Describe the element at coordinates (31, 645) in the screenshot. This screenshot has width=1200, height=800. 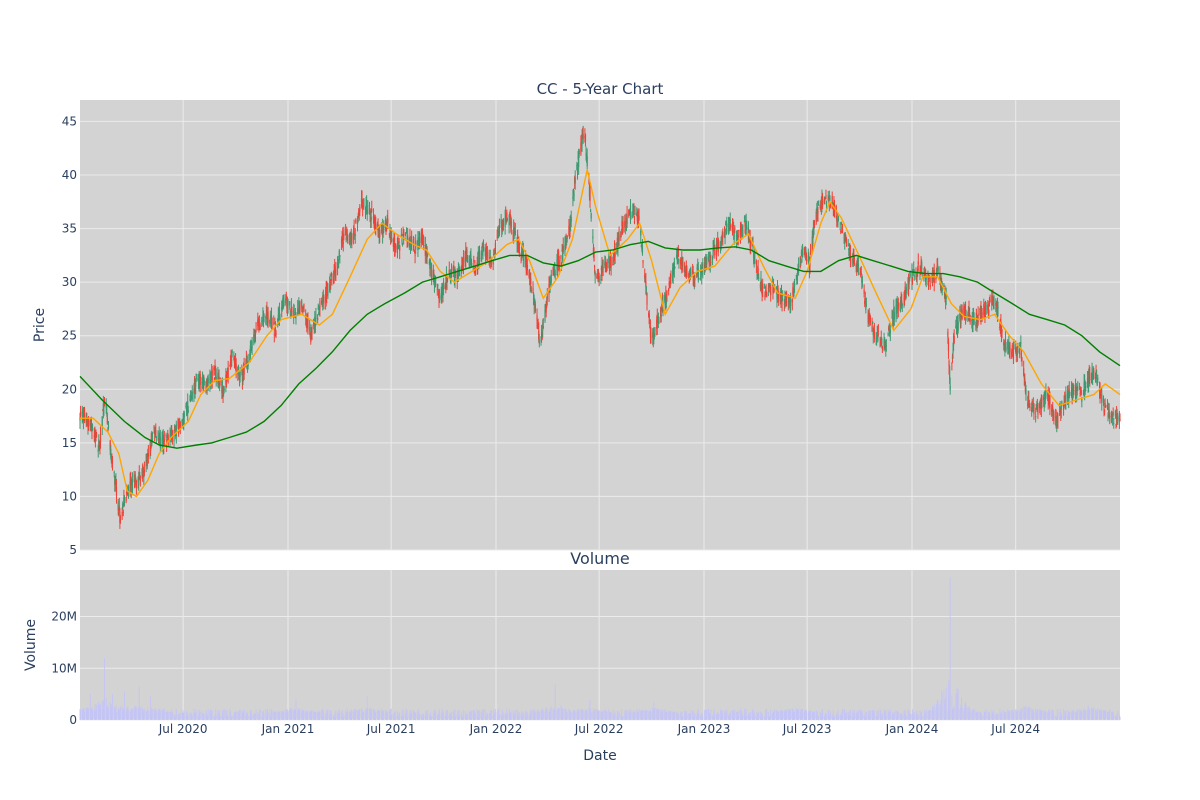
I see `volume-axis-title: Volume` at that location.